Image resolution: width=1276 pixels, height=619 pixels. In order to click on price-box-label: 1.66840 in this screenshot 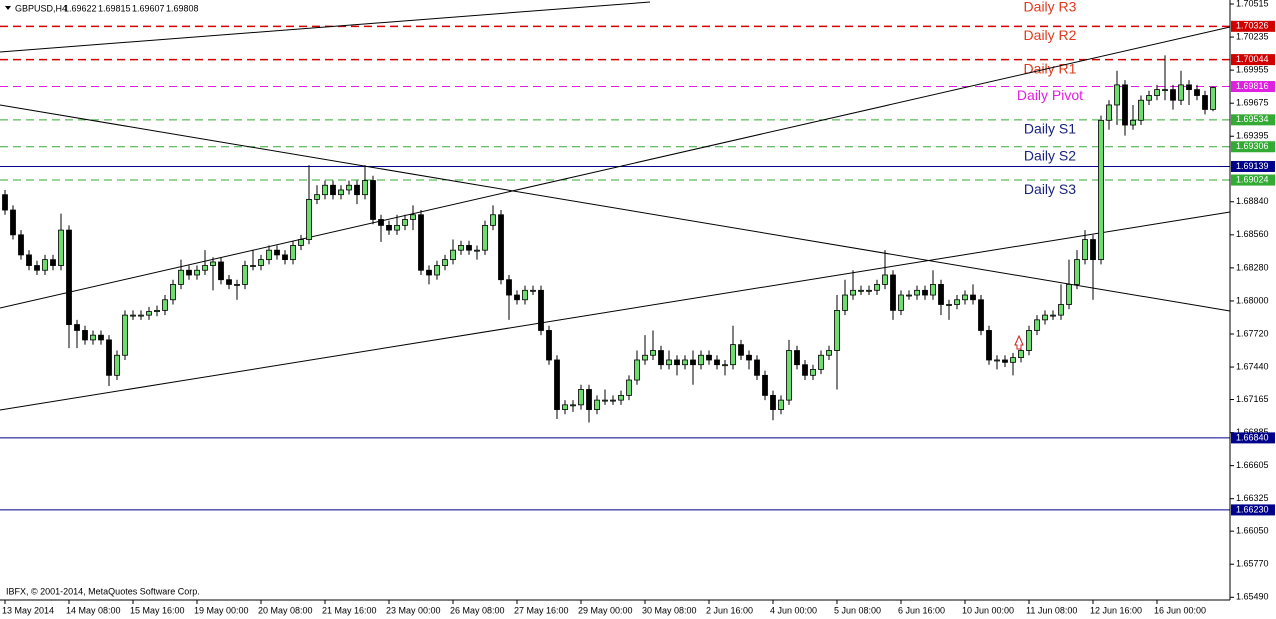, I will do `click(1252, 437)`.